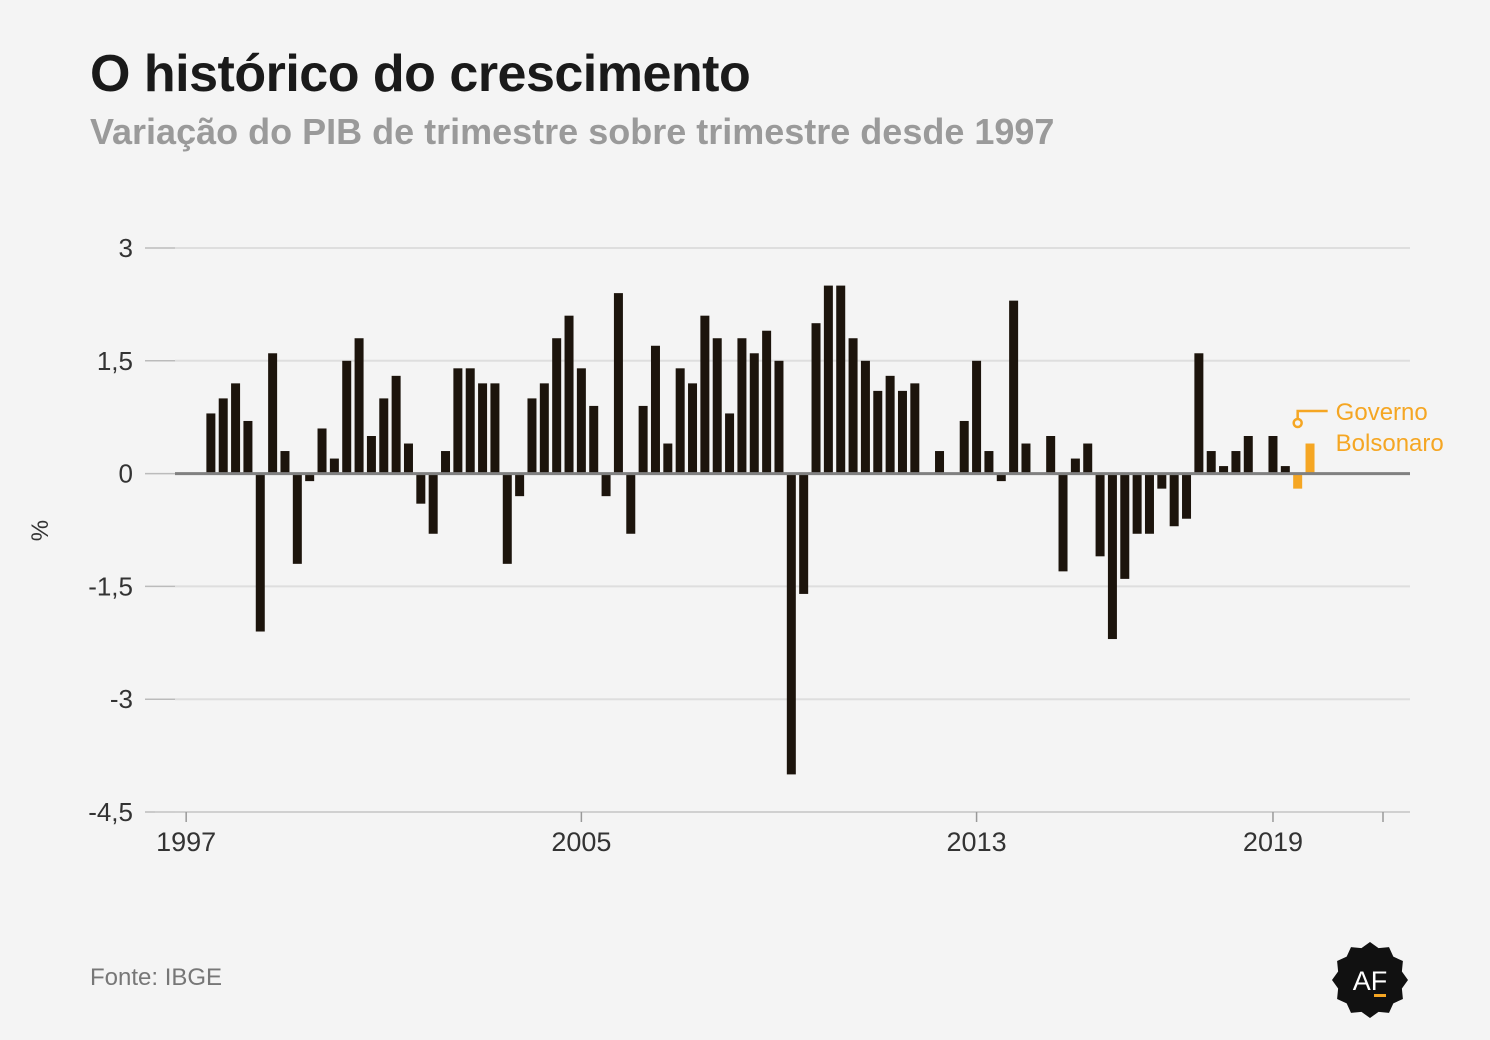 This screenshot has height=1040, width=1490. I want to click on x-tick-label: 2013, so click(977, 842).